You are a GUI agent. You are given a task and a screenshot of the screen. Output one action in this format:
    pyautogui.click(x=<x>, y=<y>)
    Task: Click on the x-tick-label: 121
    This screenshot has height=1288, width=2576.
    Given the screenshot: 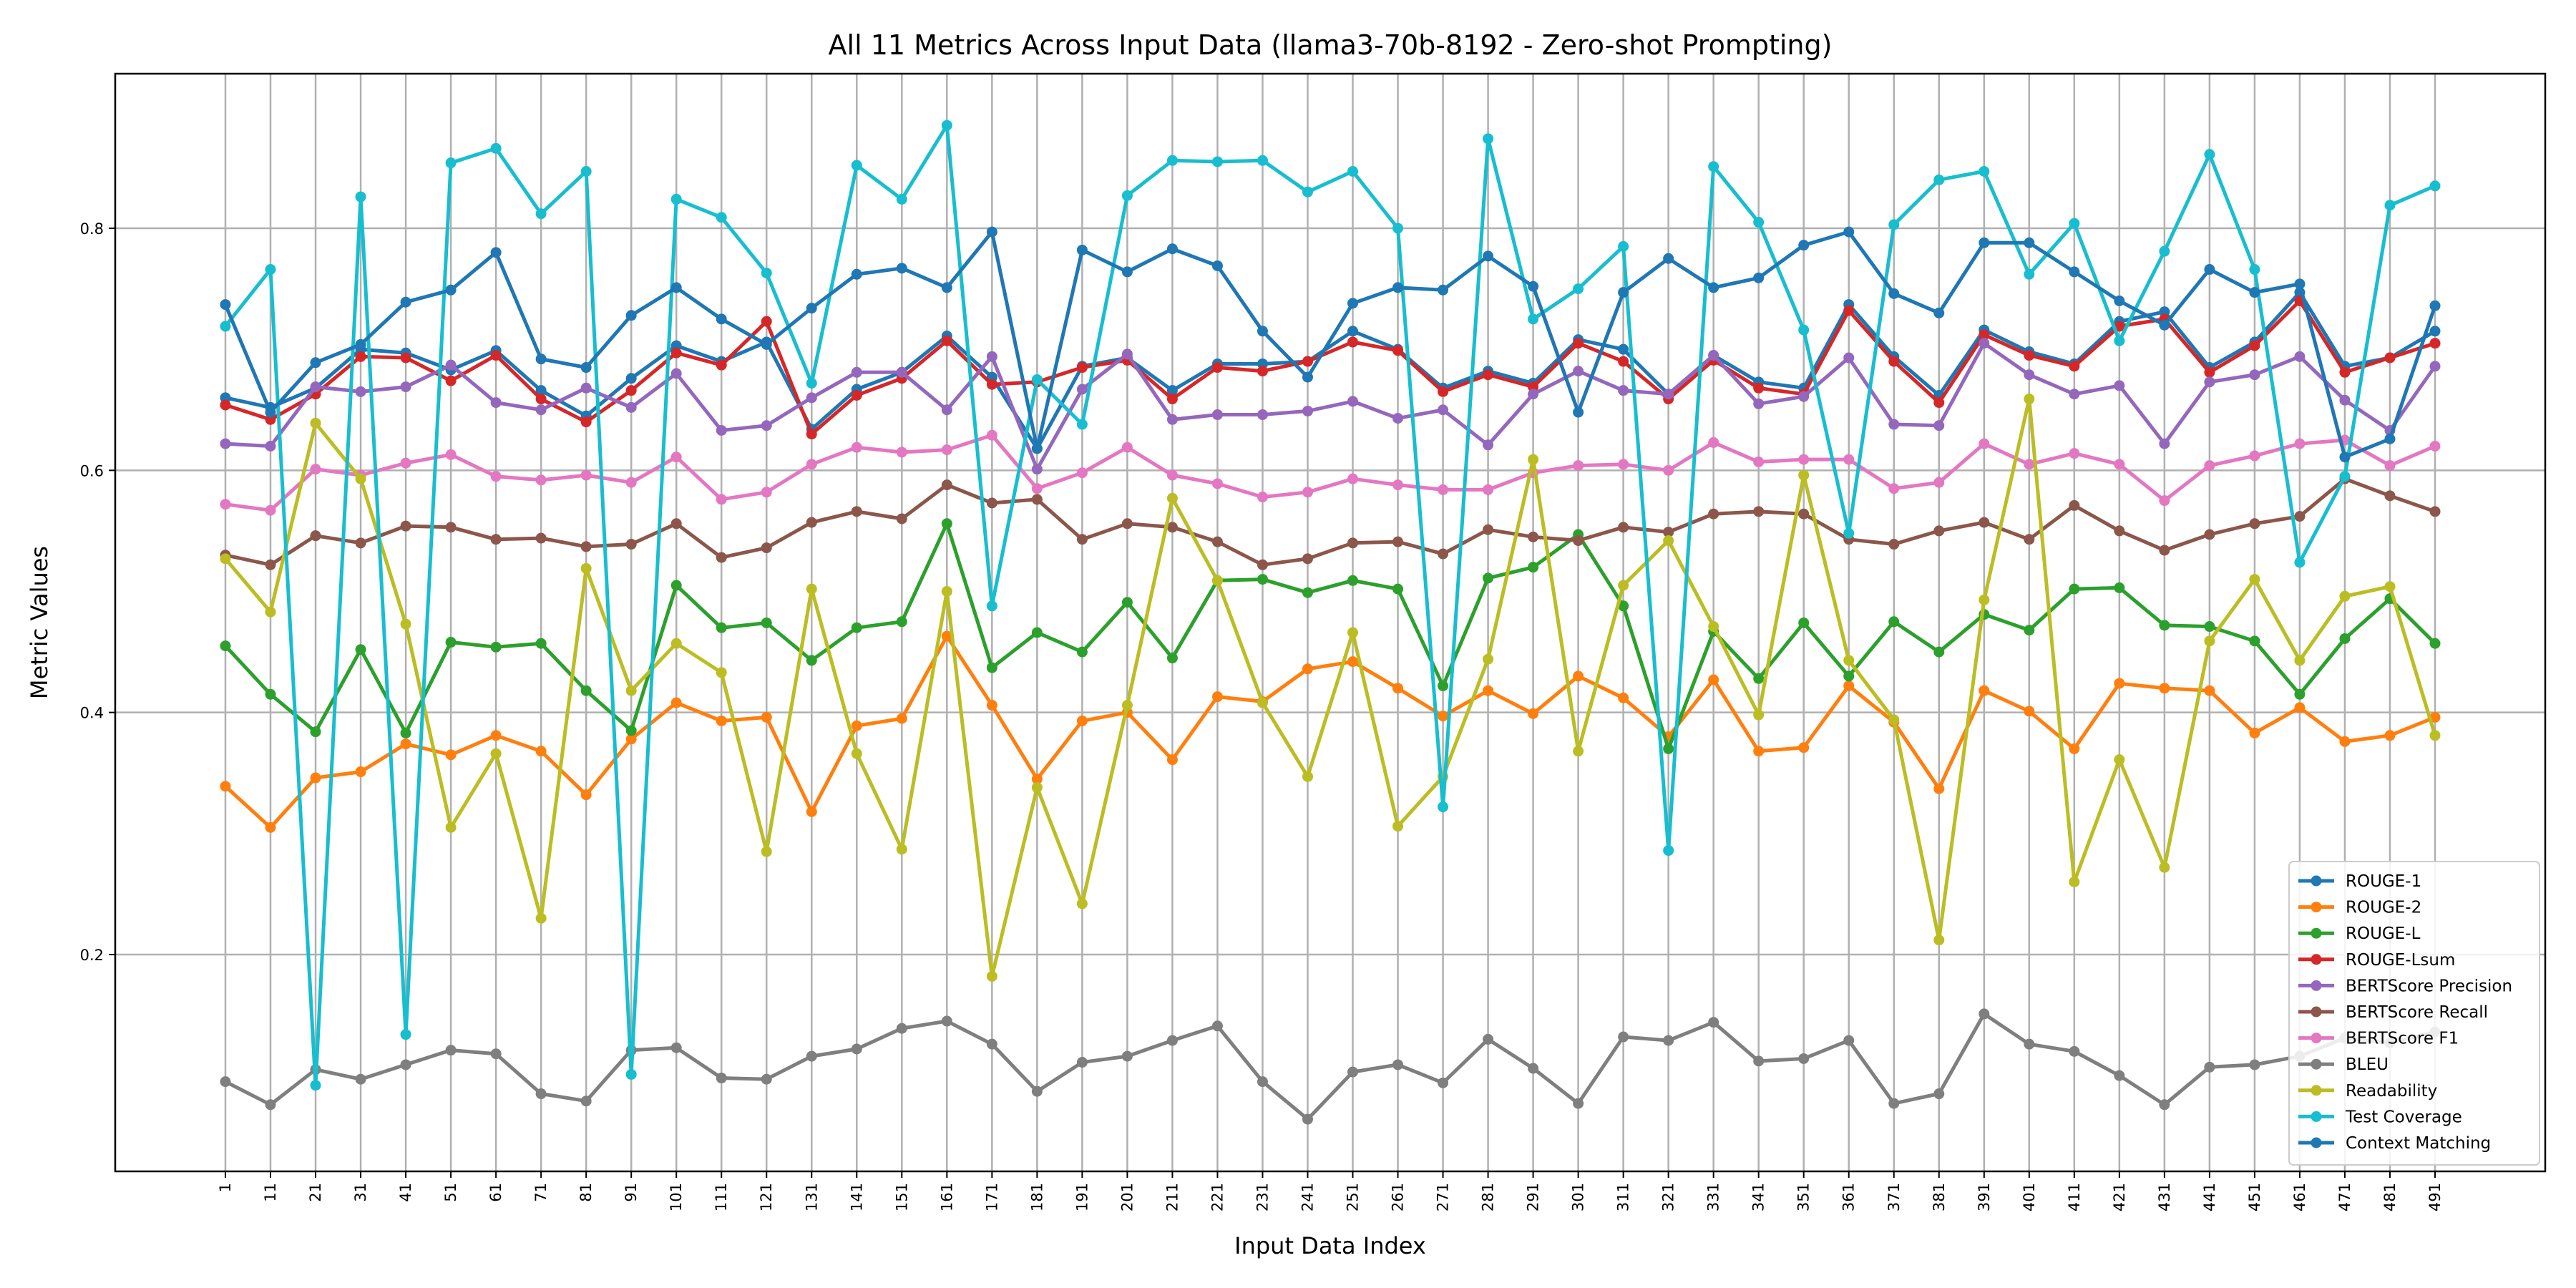 What is the action you would take?
    pyautogui.click(x=766, y=1197)
    